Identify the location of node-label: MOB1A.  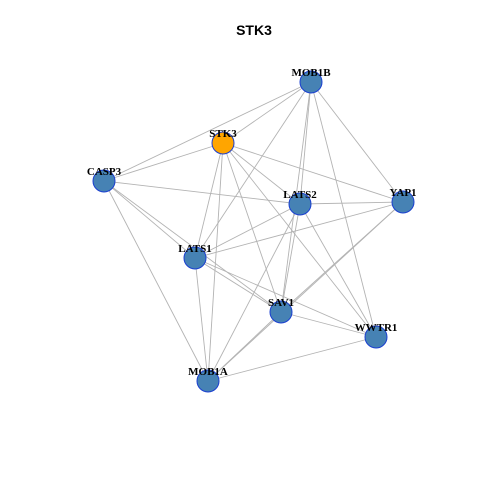
(208, 372).